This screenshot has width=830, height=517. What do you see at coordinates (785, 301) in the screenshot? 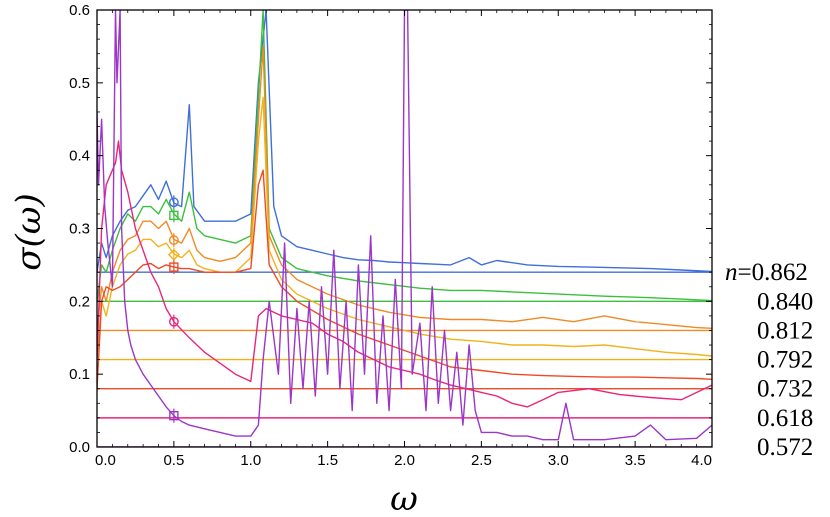
I see `series-label-0.840: 0.840` at bounding box center [785, 301].